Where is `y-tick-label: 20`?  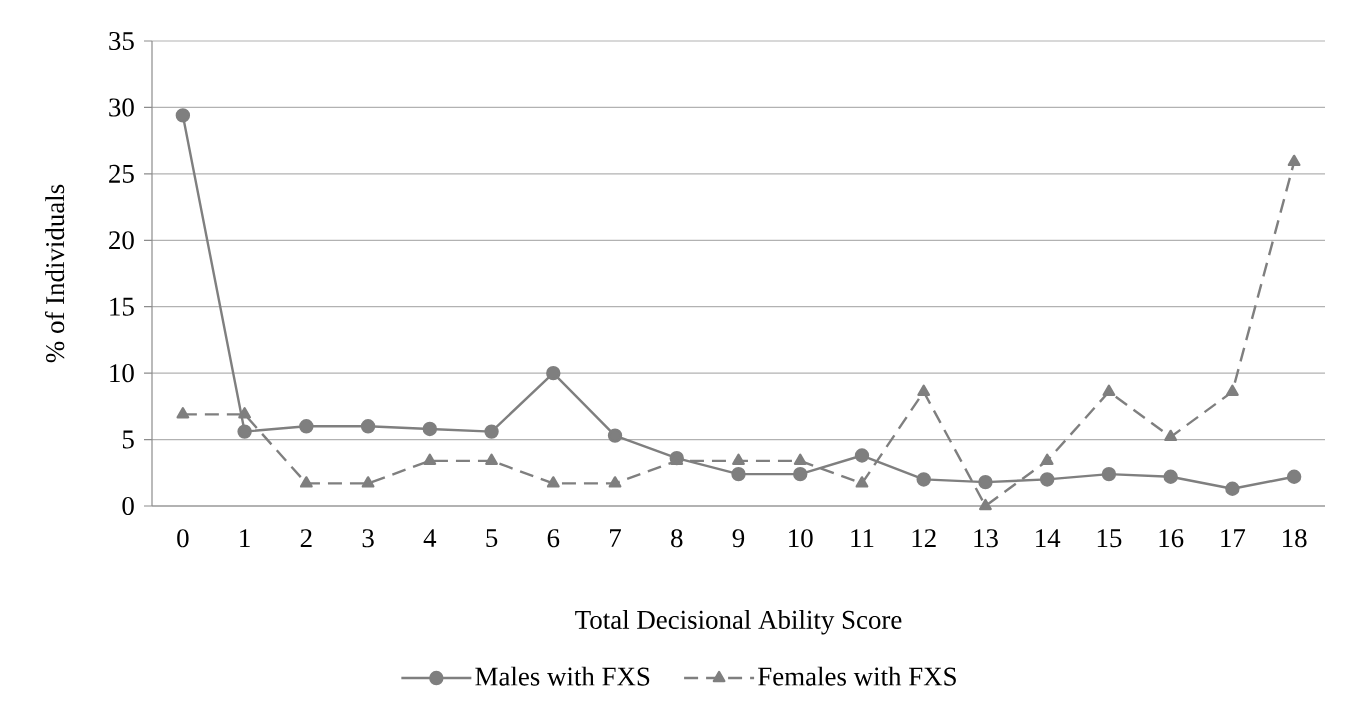
y-tick-label: 20 is located at coordinates (121, 240).